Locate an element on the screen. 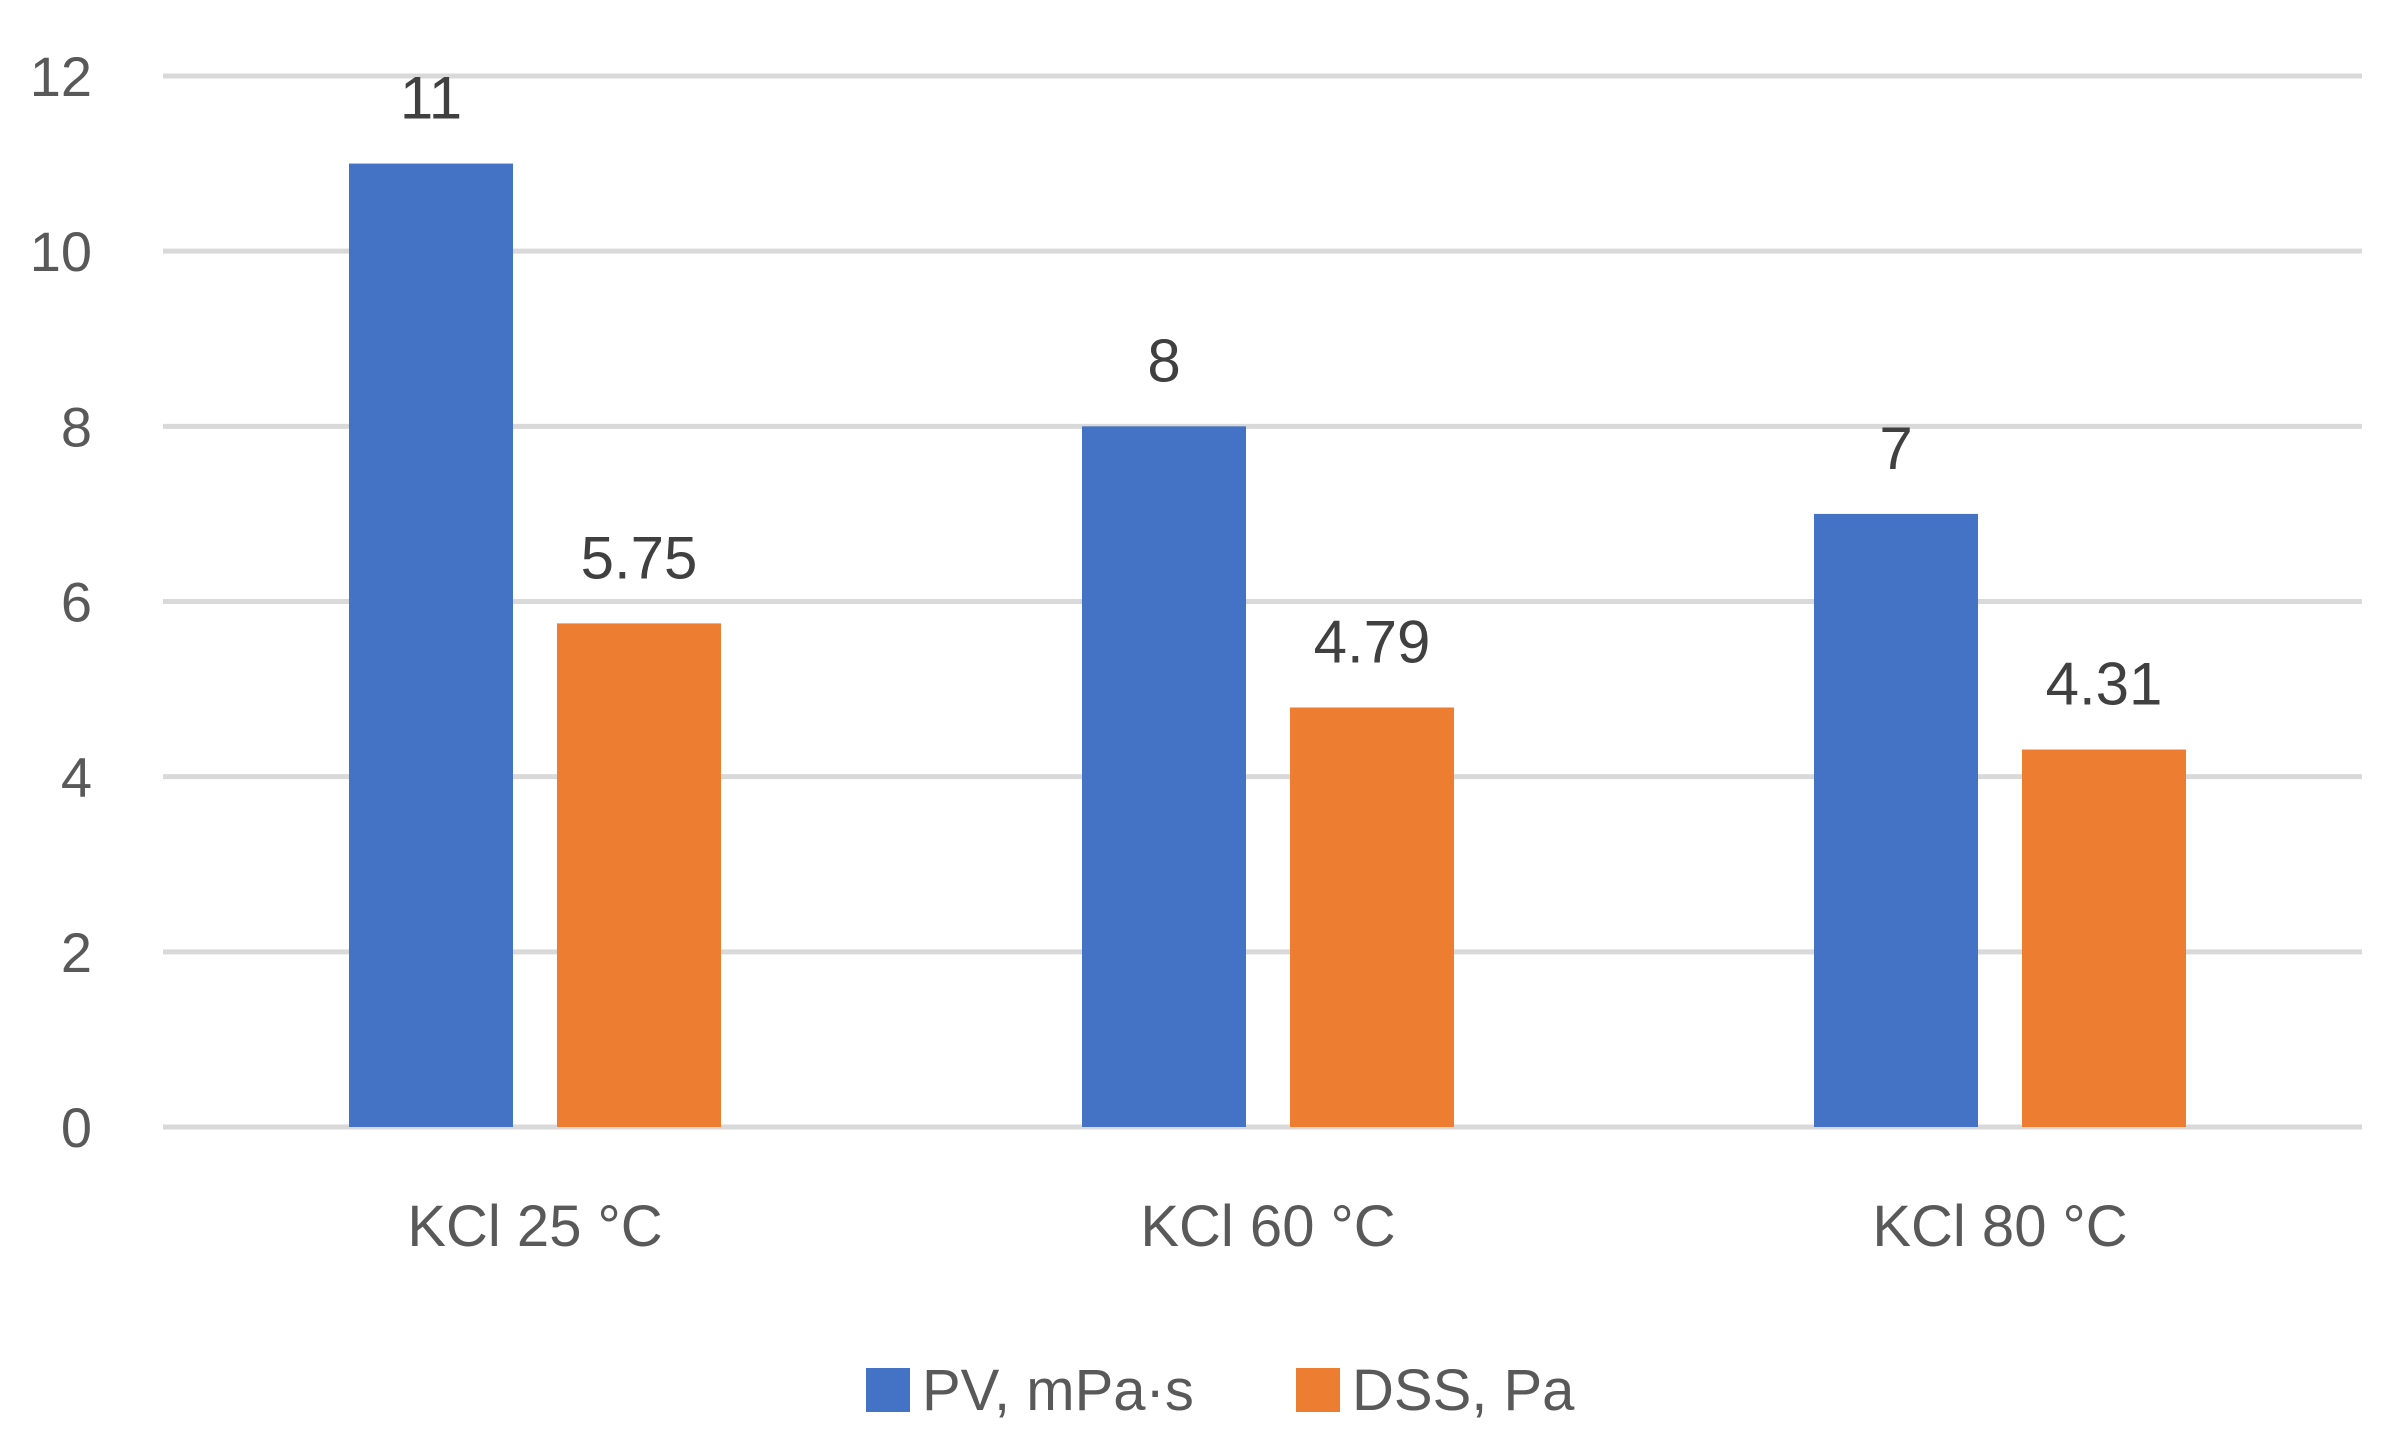 The width and height of the screenshot is (2394, 1442). legend-label-1: DSS, Pa is located at coordinates (1463, 1390).